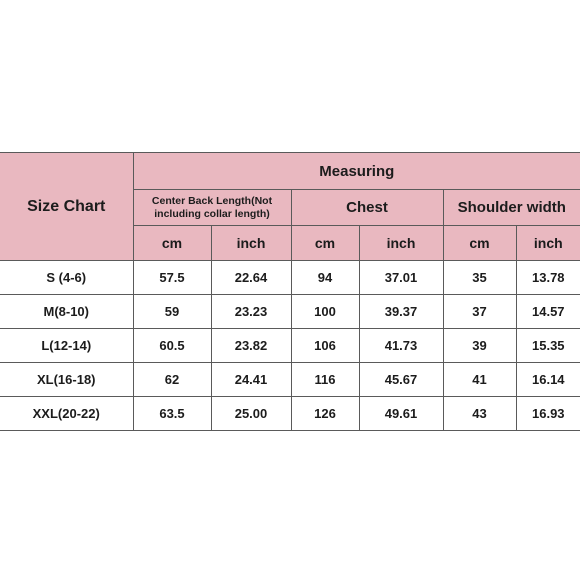 This screenshot has width=580, height=580. I want to click on chest-inch: 37.01, so click(401, 277).